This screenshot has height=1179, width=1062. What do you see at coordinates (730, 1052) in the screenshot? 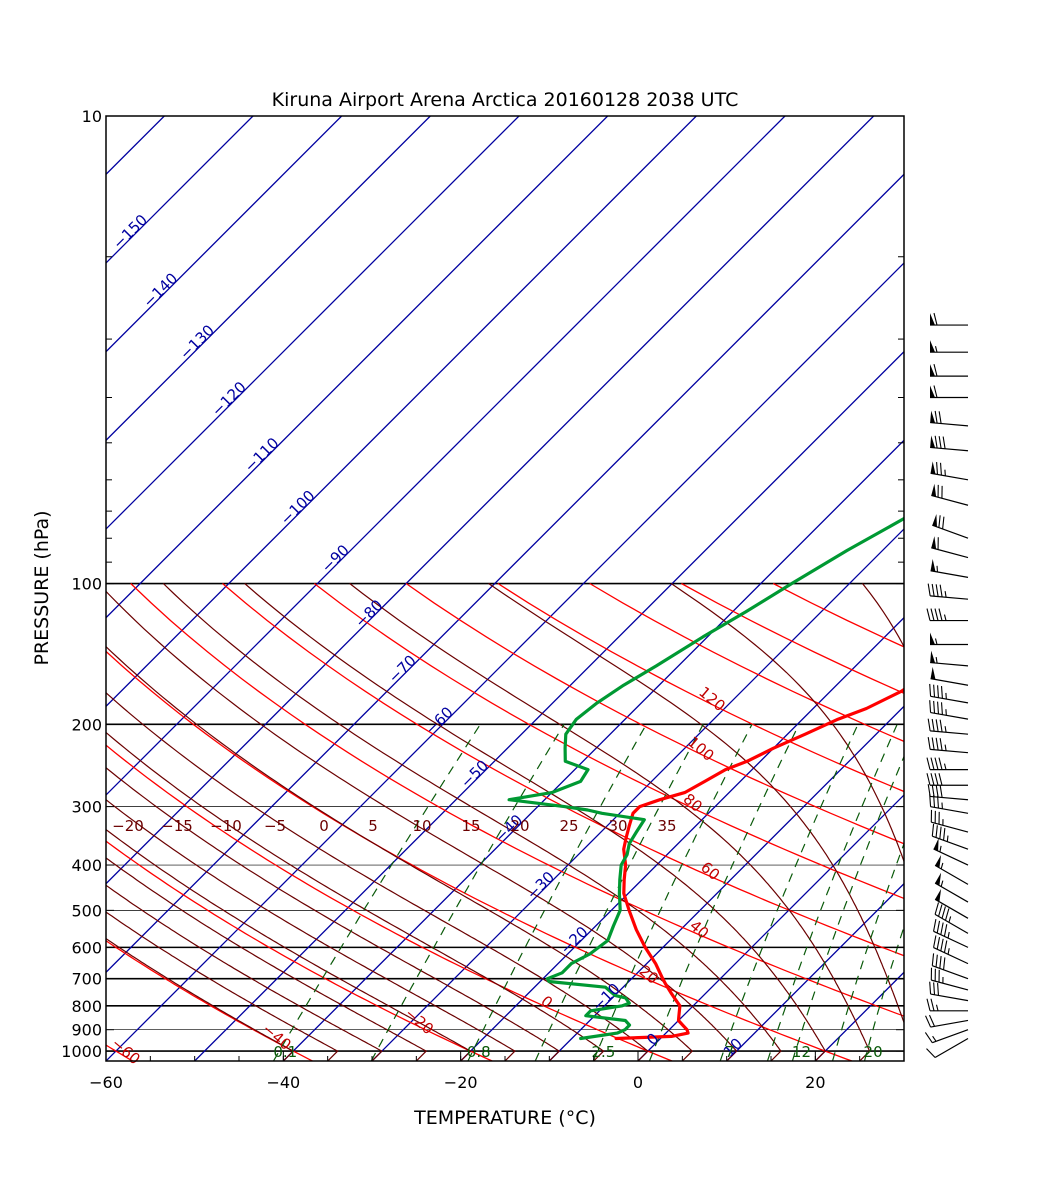
I see `mixing-ratio-label: 7` at bounding box center [730, 1052].